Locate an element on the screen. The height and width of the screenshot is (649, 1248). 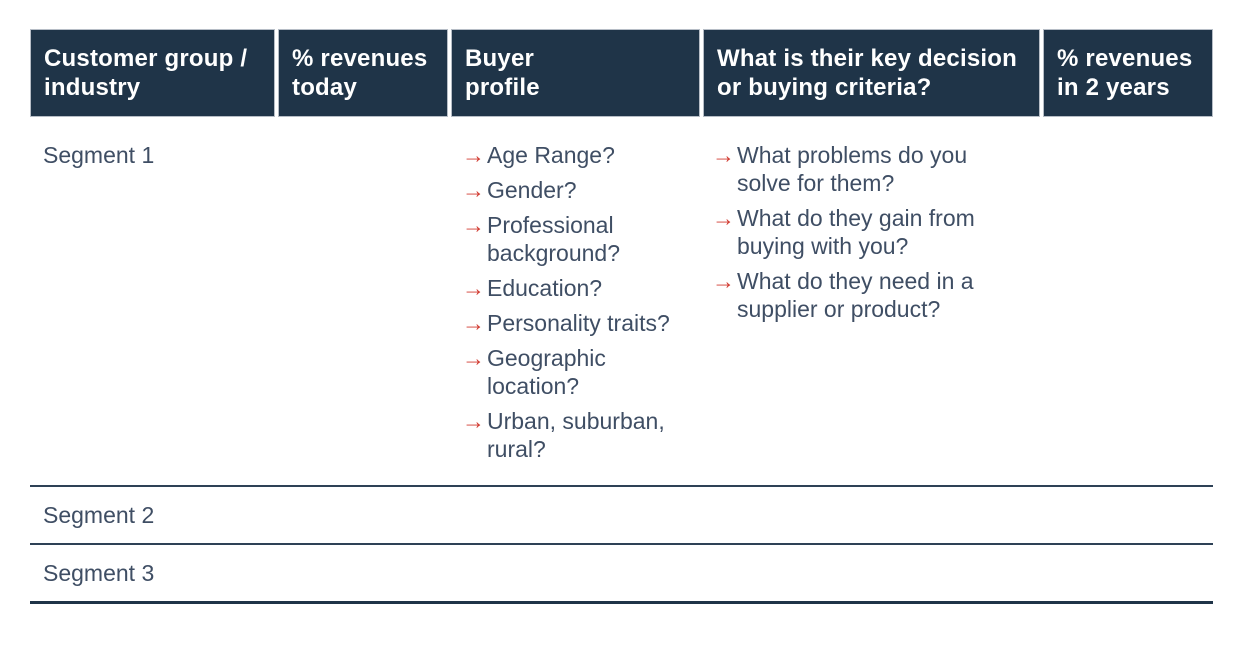
table-row-segment-2: Segment 2 is located at coordinates (621, 514).